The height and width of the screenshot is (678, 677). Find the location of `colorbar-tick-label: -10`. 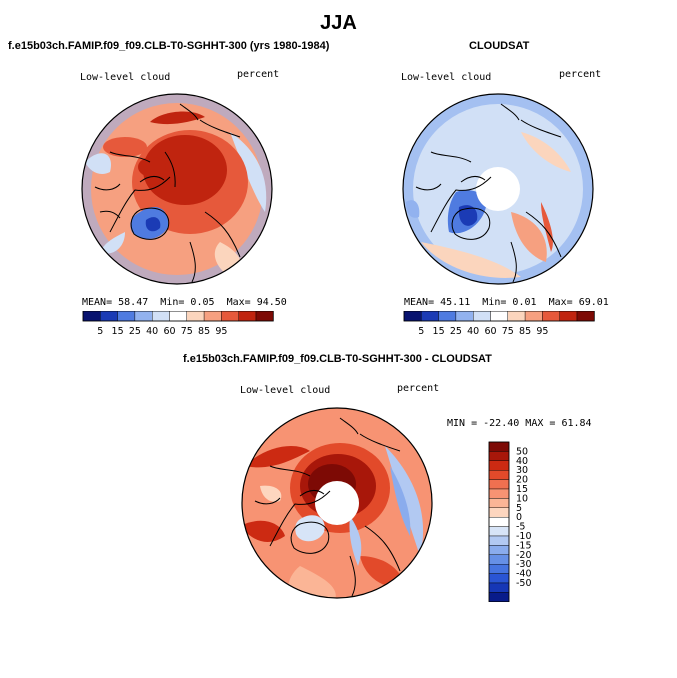

colorbar-tick-label: -10 is located at coordinates (524, 536).